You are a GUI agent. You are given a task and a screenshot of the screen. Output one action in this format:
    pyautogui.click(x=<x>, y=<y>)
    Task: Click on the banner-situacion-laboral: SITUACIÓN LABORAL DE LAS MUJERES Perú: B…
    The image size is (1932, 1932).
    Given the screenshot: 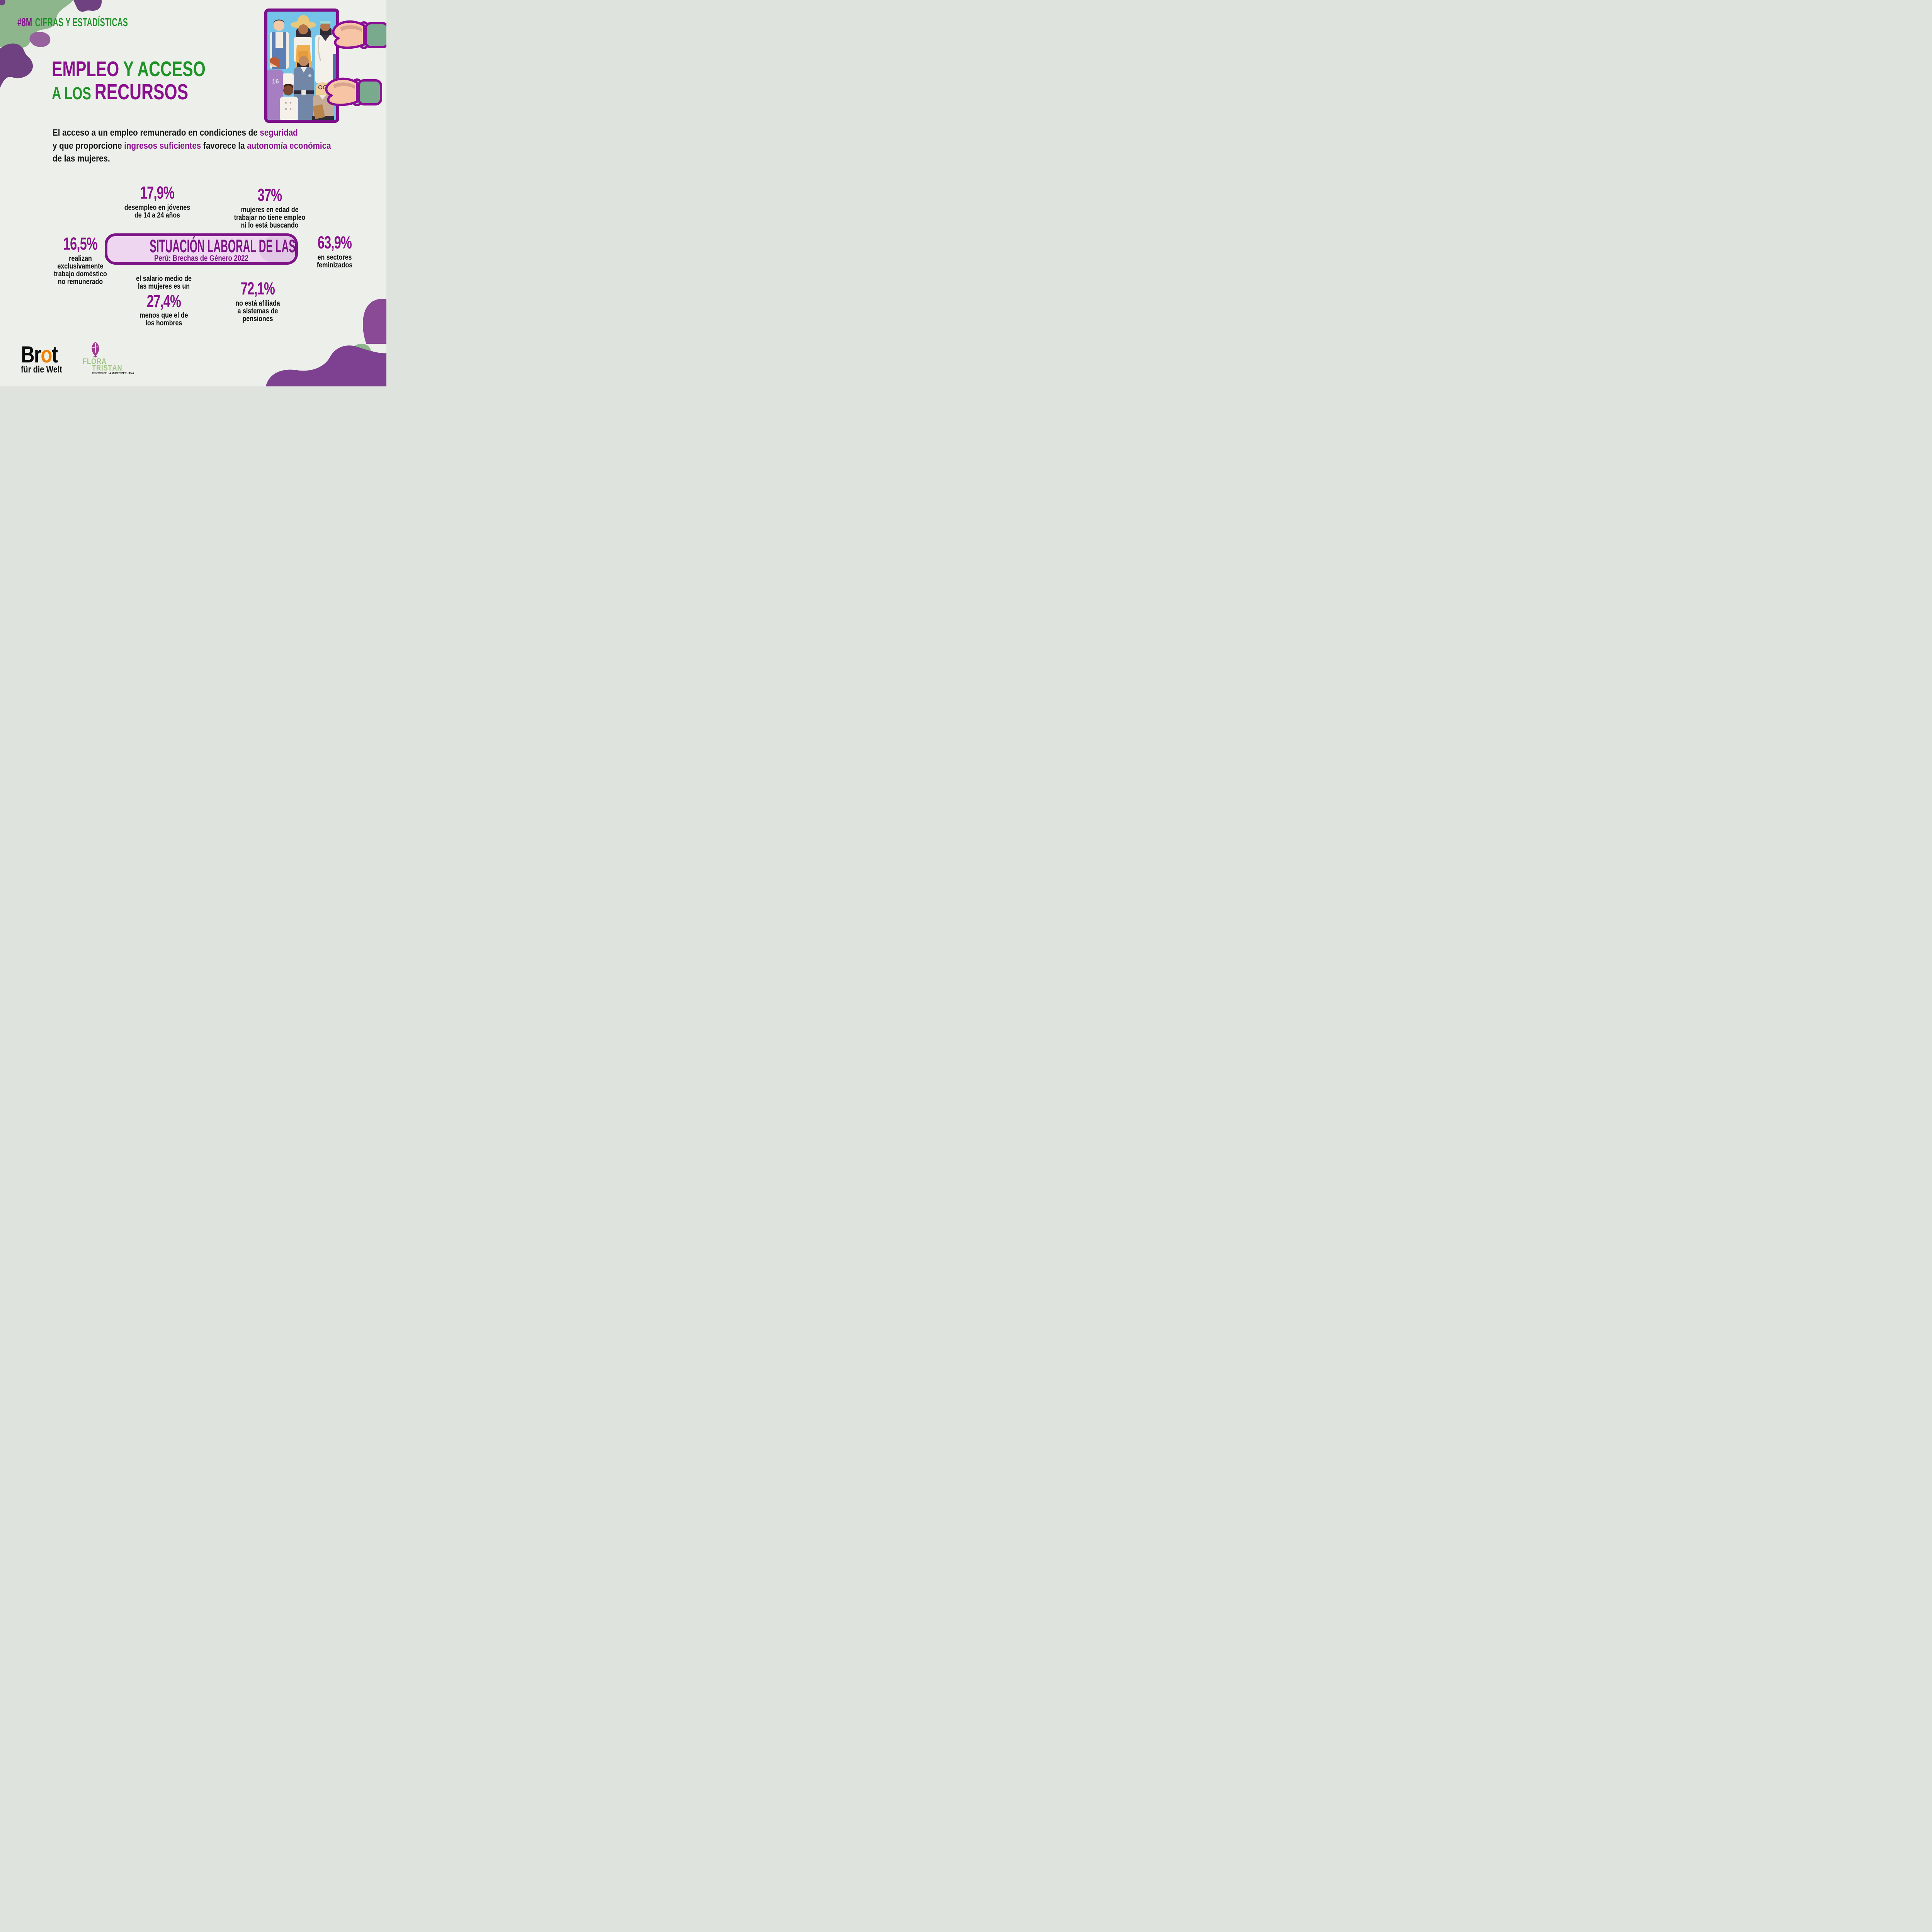 What is the action you would take?
    pyautogui.click(x=202, y=249)
    